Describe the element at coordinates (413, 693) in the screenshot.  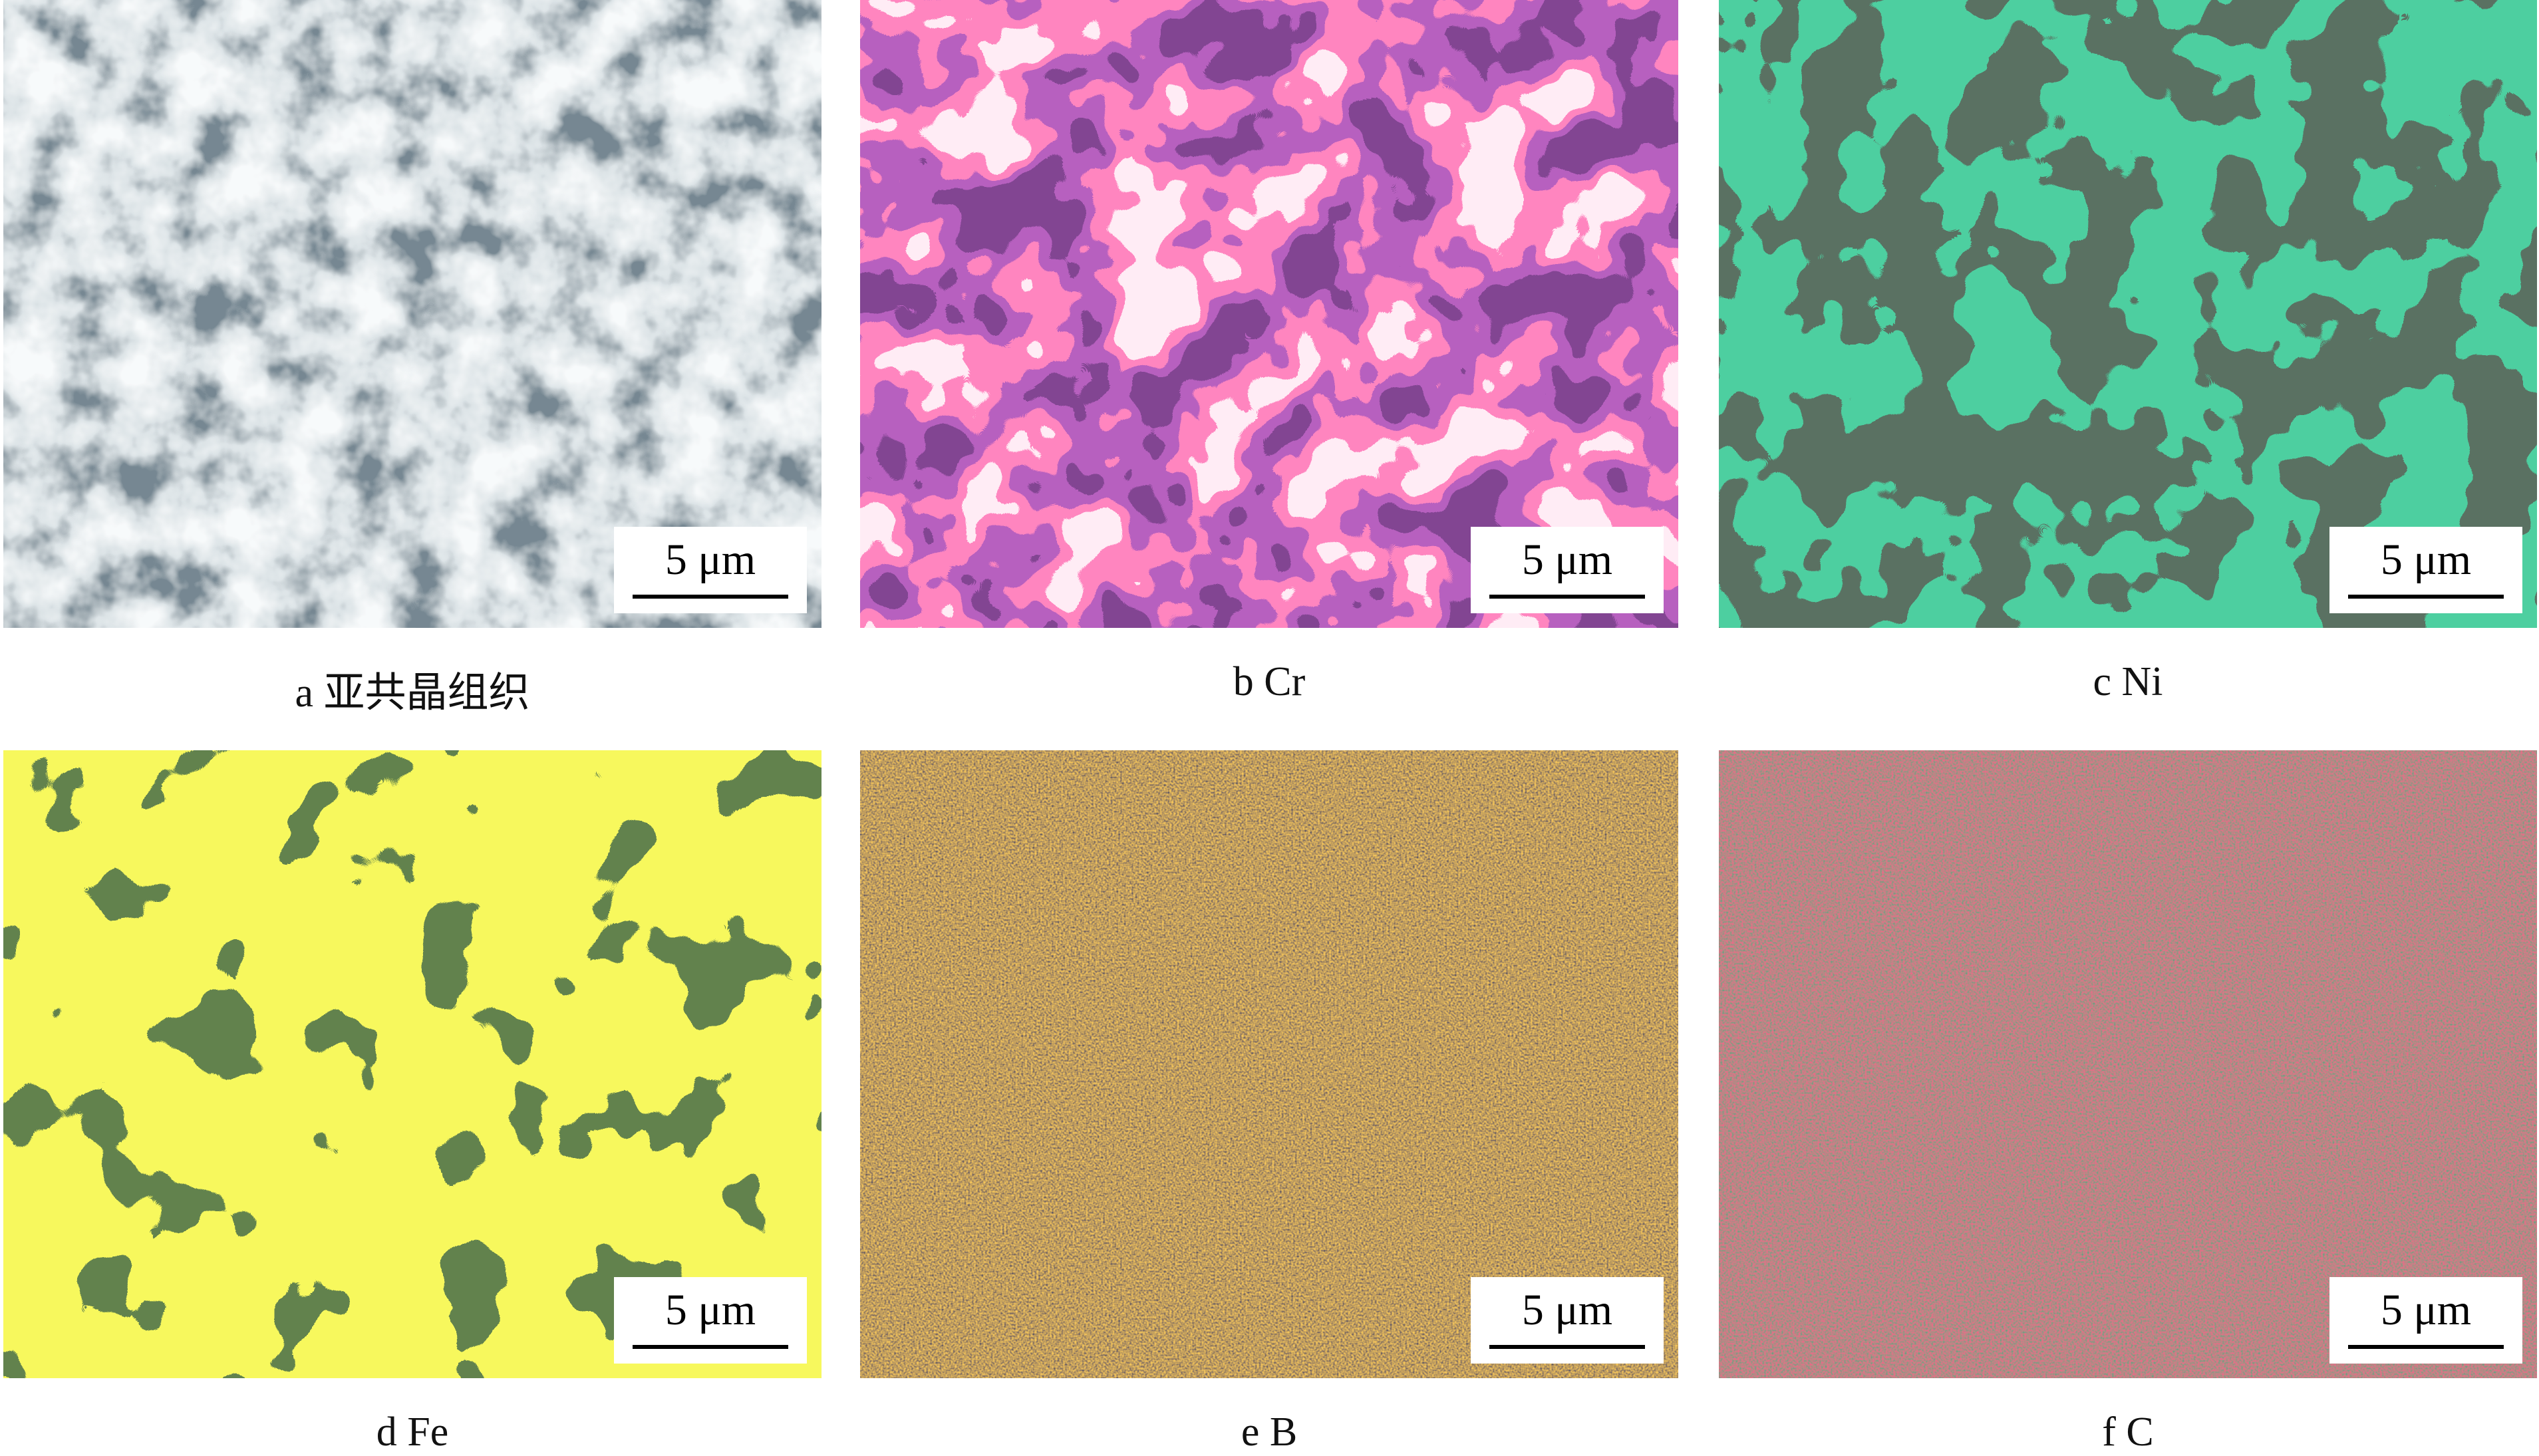
I see `panel-caption-a: a 亚共晶组织` at that location.